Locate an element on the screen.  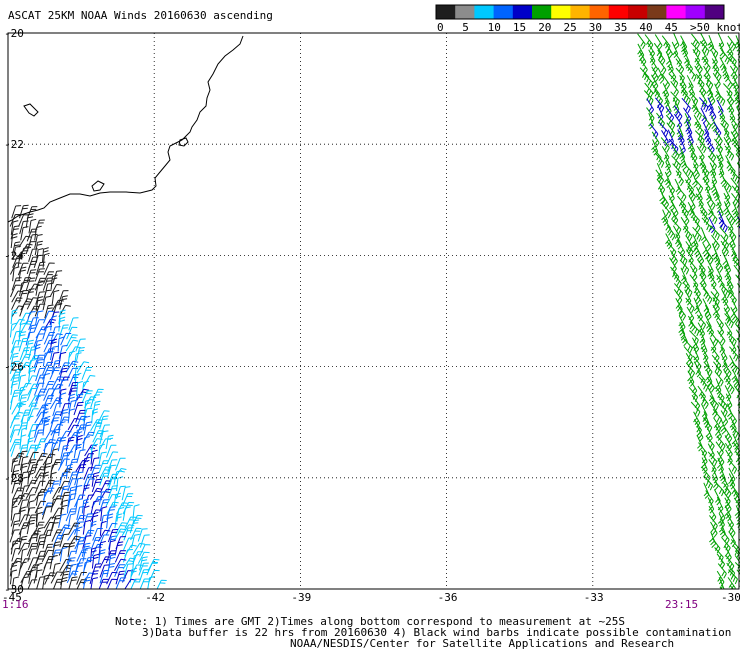
colorbar-tick-label: 35 is located at coordinates (620, 27).